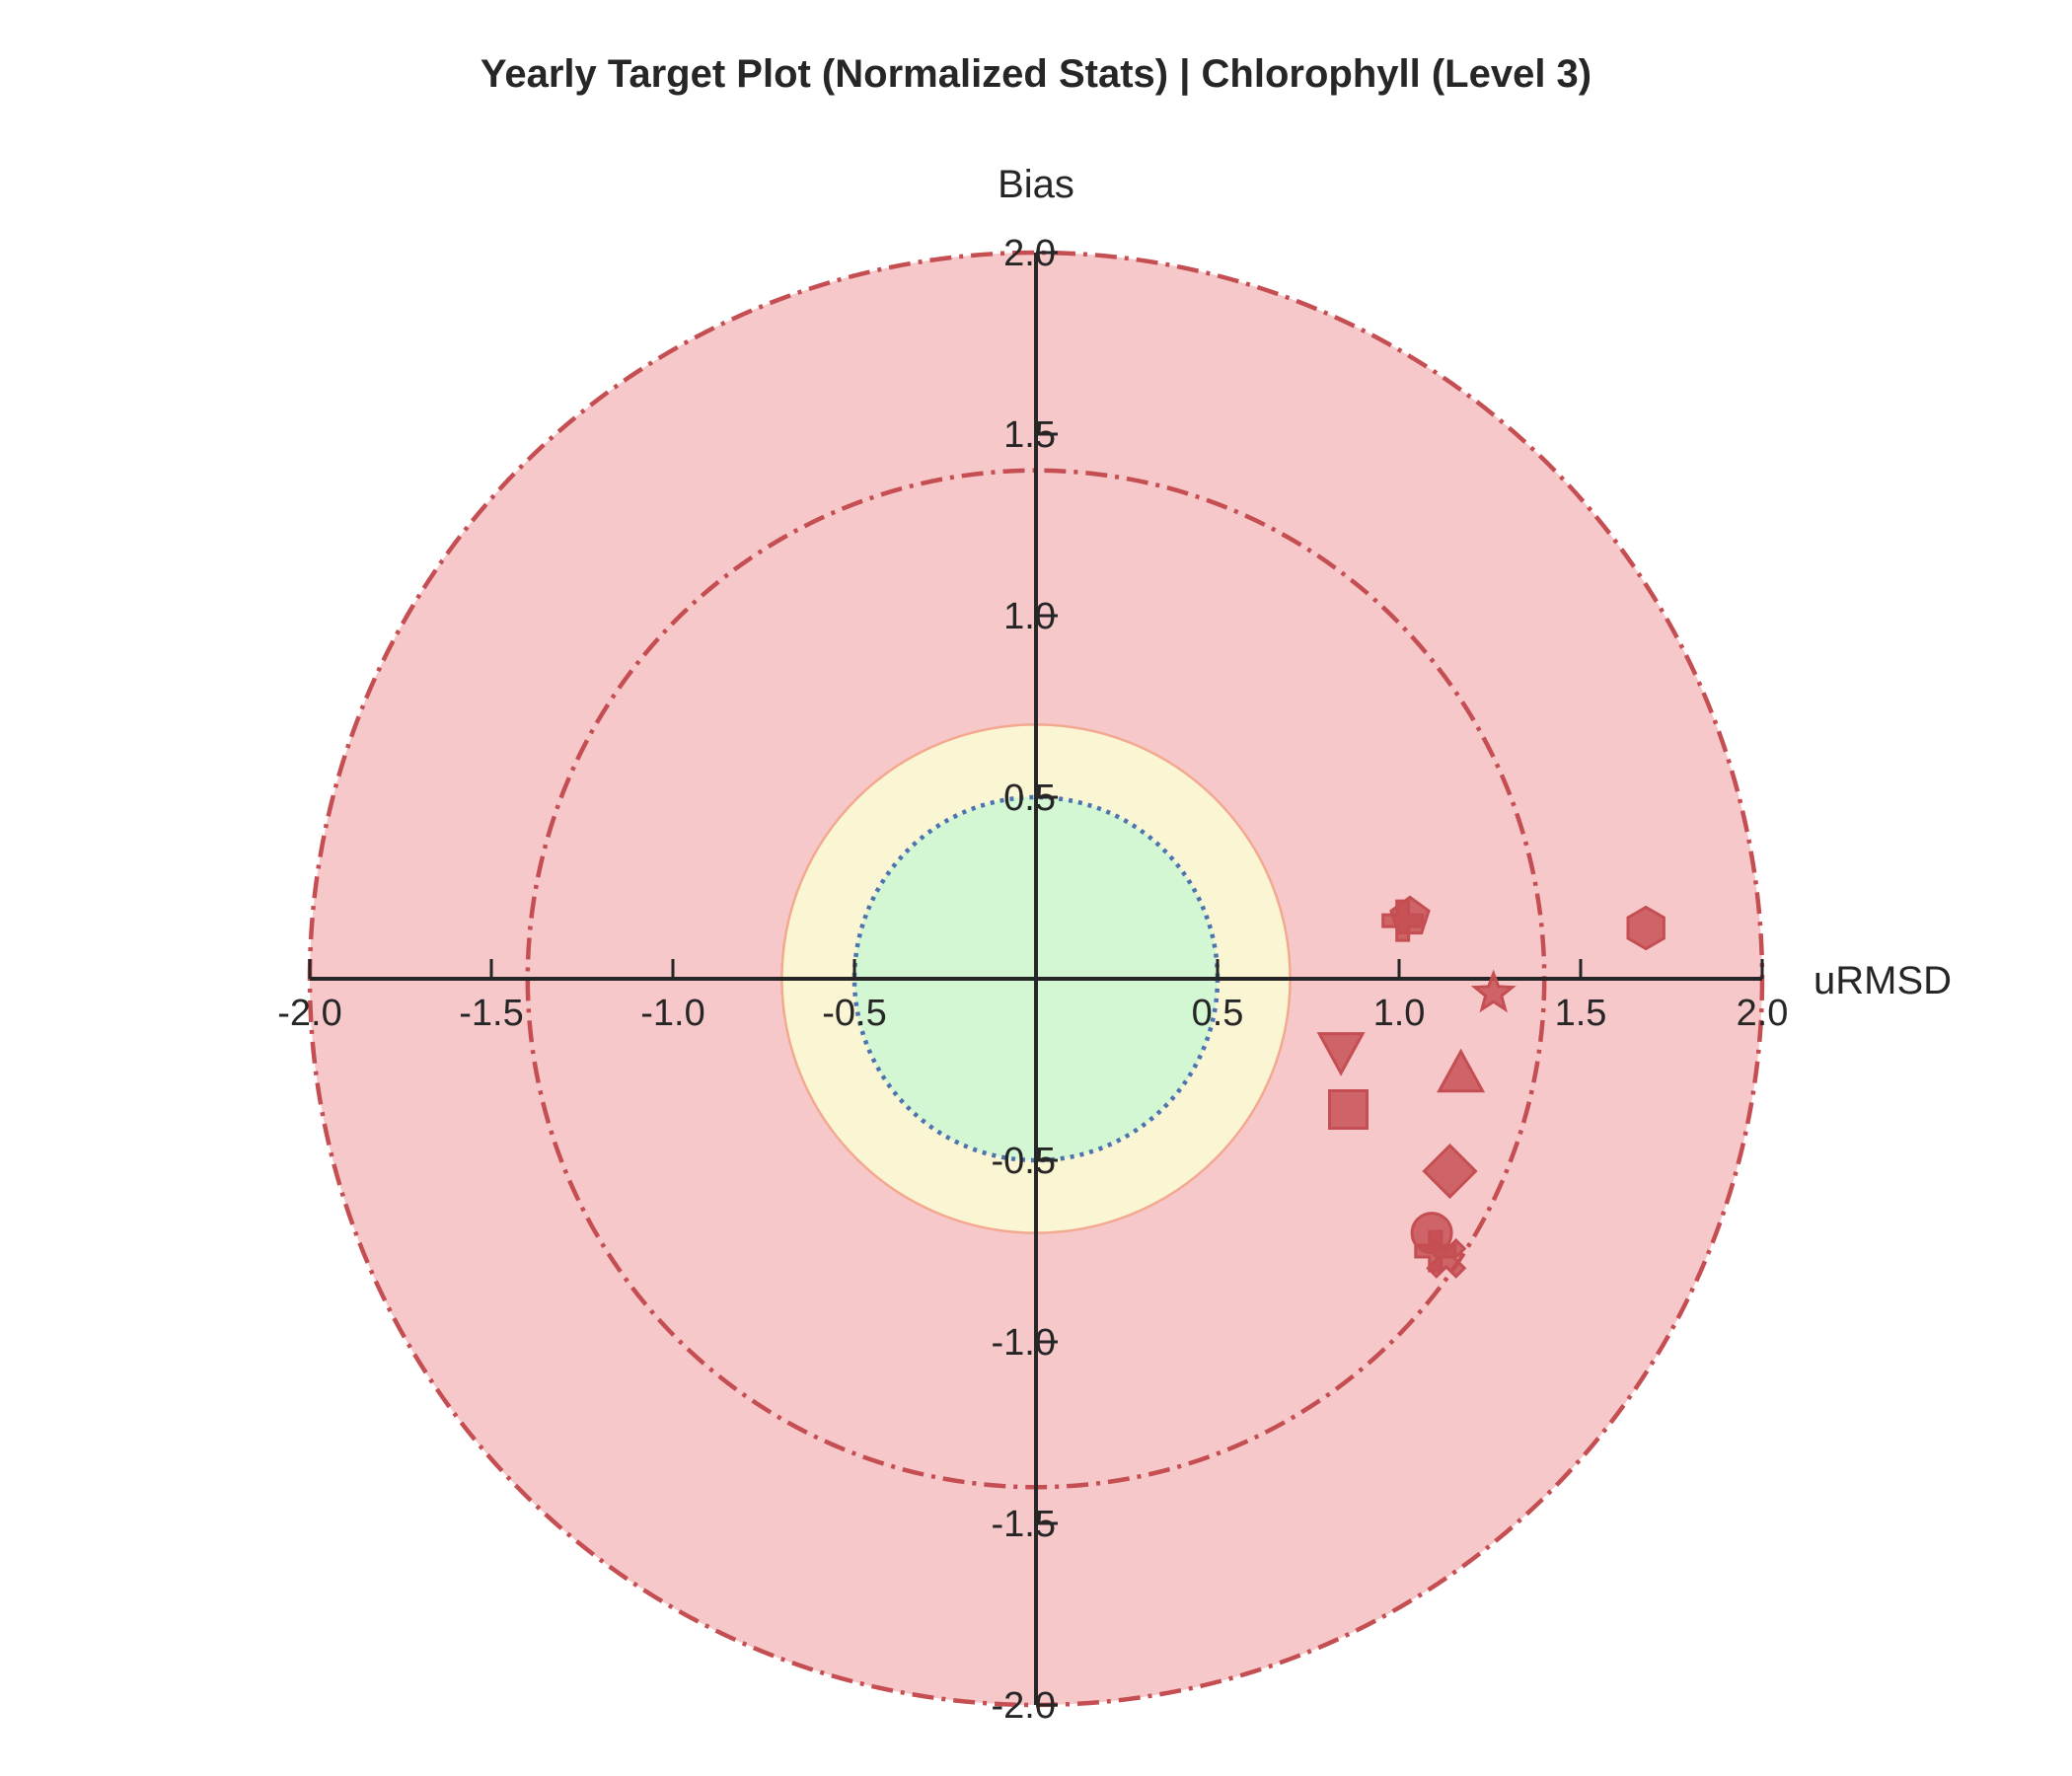  Describe the element at coordinates (1024, 1162) in the screenshot. I see `y-tick-label: -0.5` at that location.